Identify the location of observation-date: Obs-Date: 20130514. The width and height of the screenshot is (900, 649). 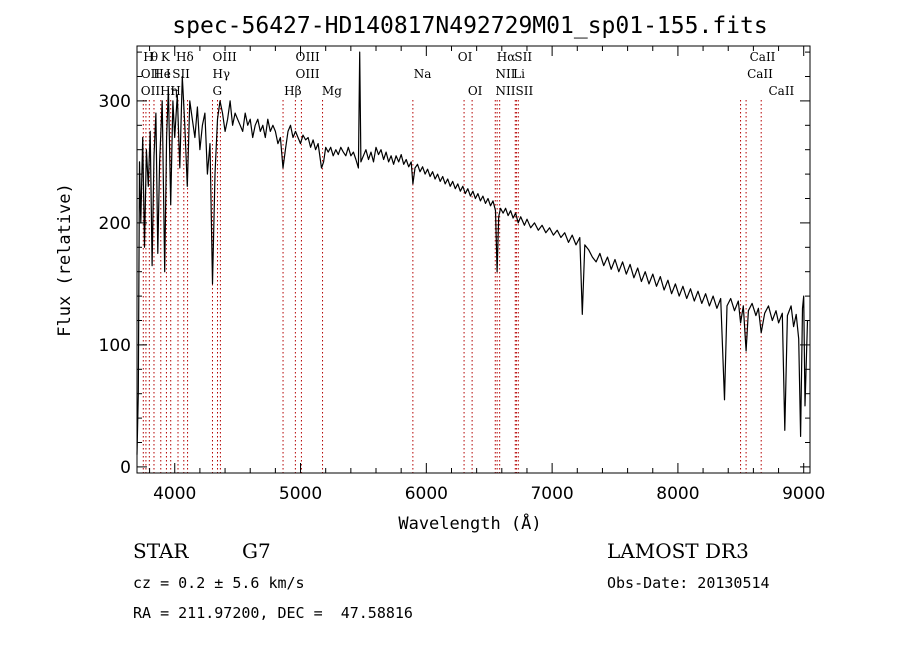
(688, 583).